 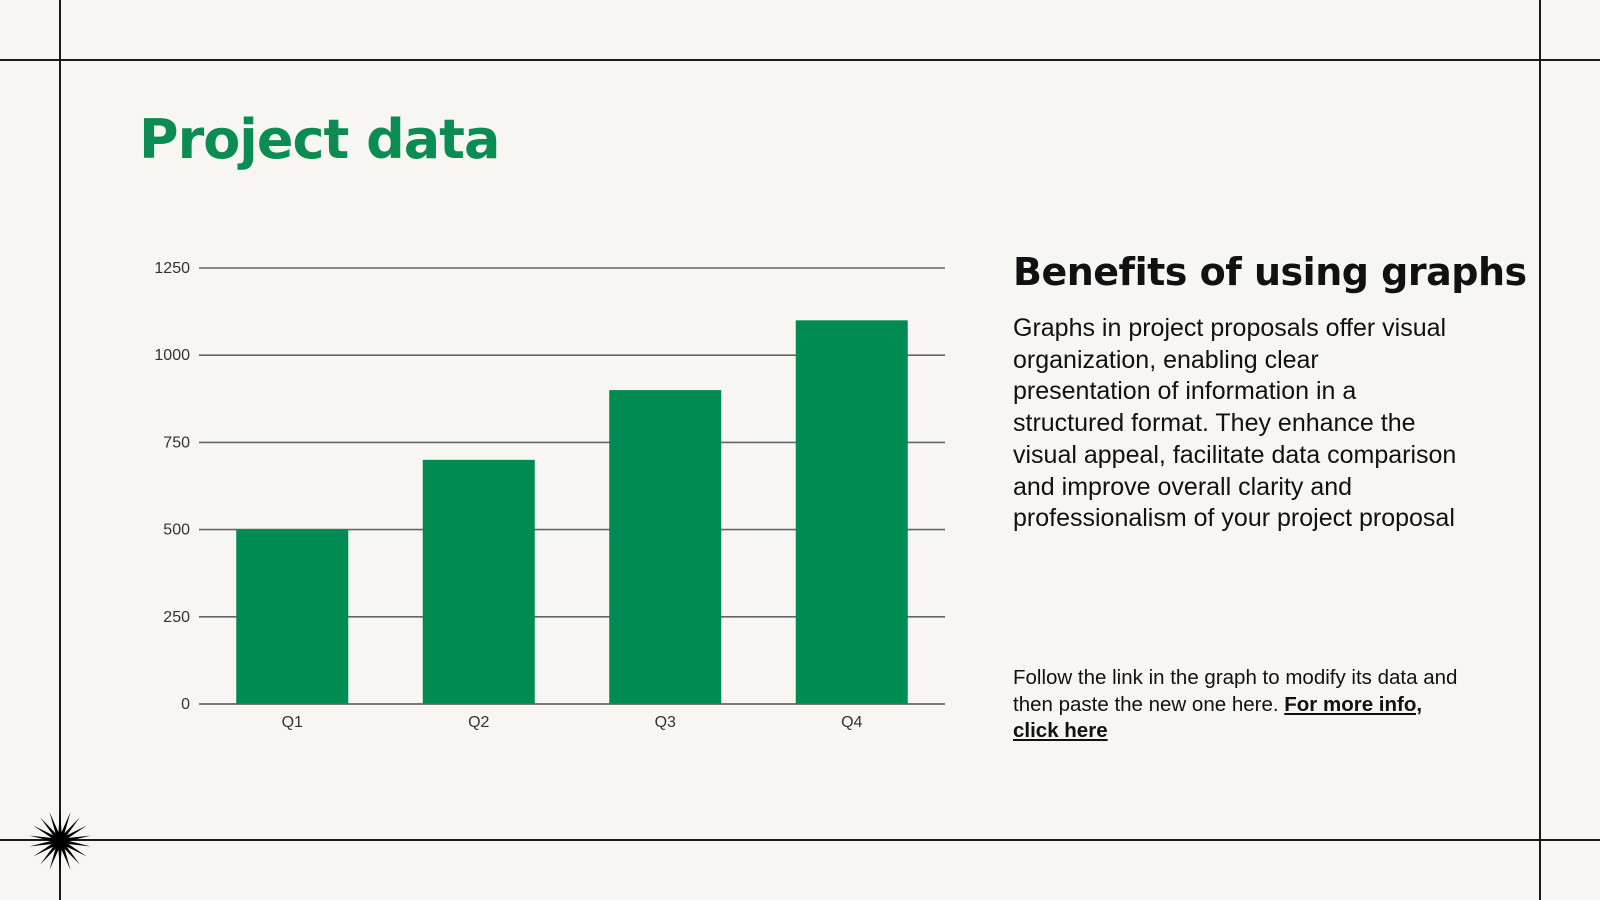 I want to click on side-heading: Benefits of using graphs, so click(x=1270, y=272).